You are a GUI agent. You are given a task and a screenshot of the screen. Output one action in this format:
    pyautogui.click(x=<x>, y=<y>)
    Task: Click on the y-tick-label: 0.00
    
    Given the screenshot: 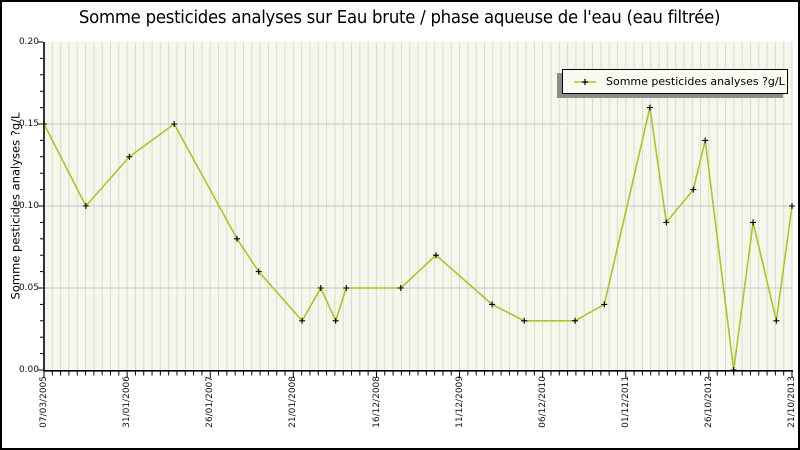 What is the action you would take?
    pyautogui.click(x=28, y=369)
    